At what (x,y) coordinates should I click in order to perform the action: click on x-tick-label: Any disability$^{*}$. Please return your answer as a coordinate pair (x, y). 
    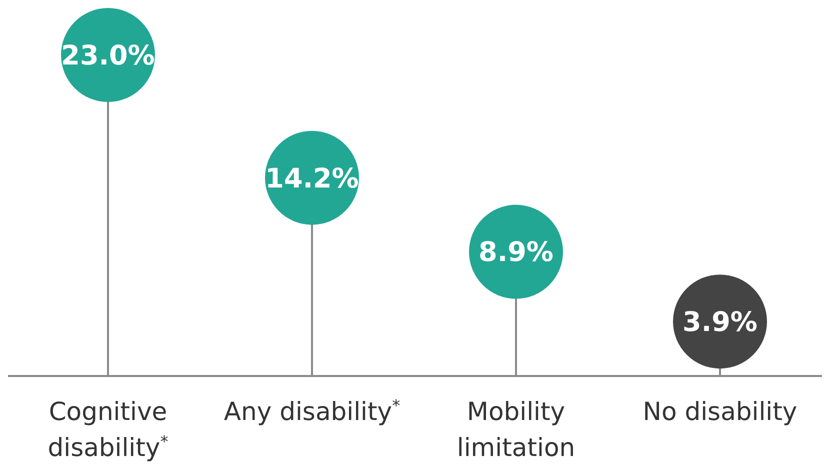
    Looking at the image, I should click on (312, 411).